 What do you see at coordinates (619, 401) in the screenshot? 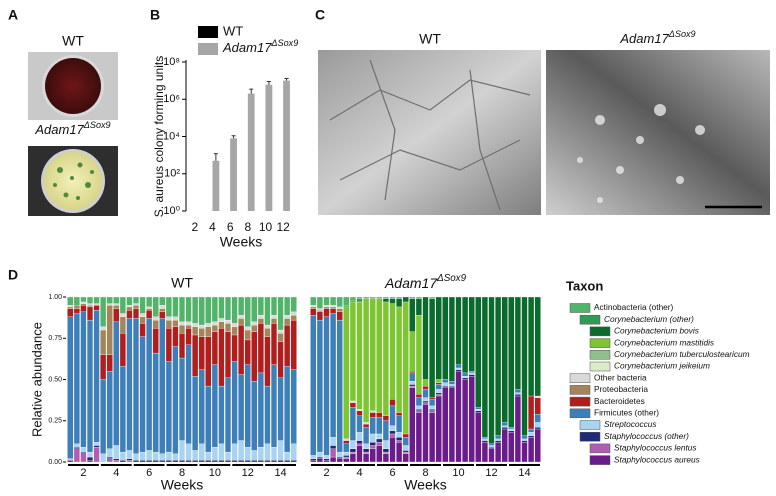
I see `legend-label: Bacteroidetes` at bounding box center [619, 401].